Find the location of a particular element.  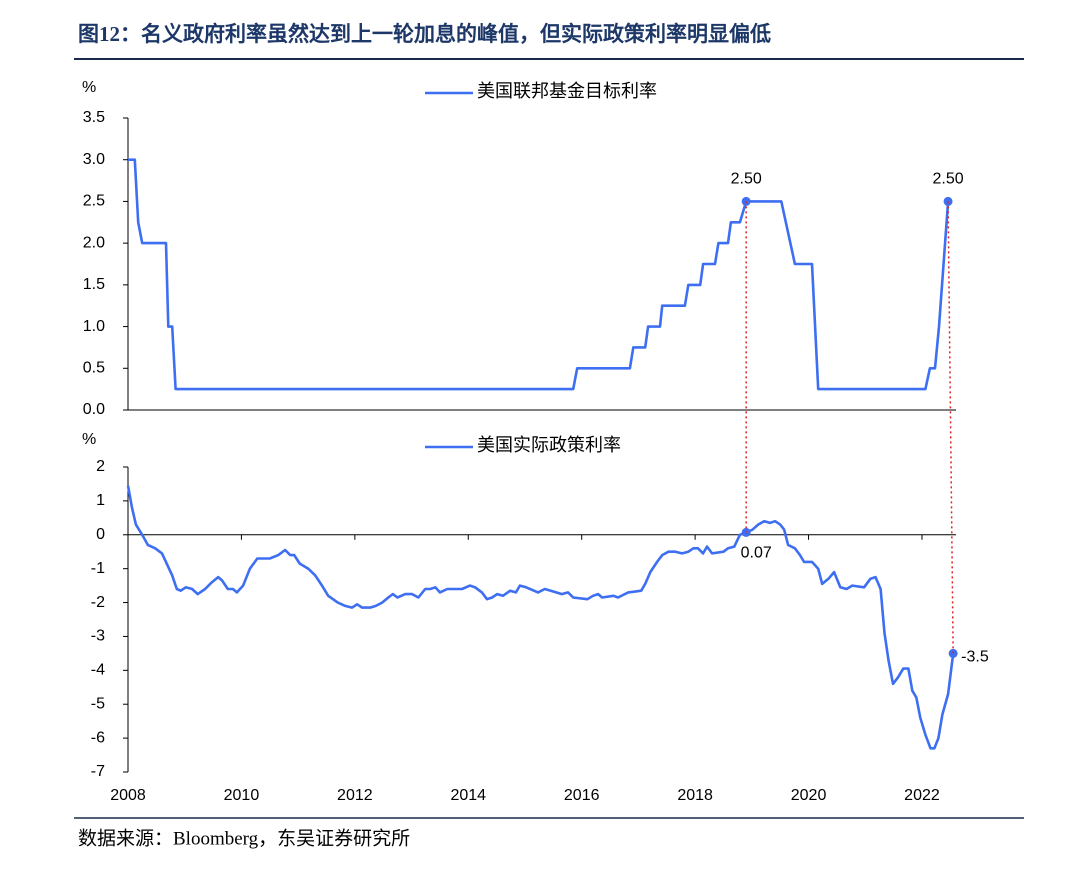

y-tick-label: 1.0 is located at coordinates (94, 326).